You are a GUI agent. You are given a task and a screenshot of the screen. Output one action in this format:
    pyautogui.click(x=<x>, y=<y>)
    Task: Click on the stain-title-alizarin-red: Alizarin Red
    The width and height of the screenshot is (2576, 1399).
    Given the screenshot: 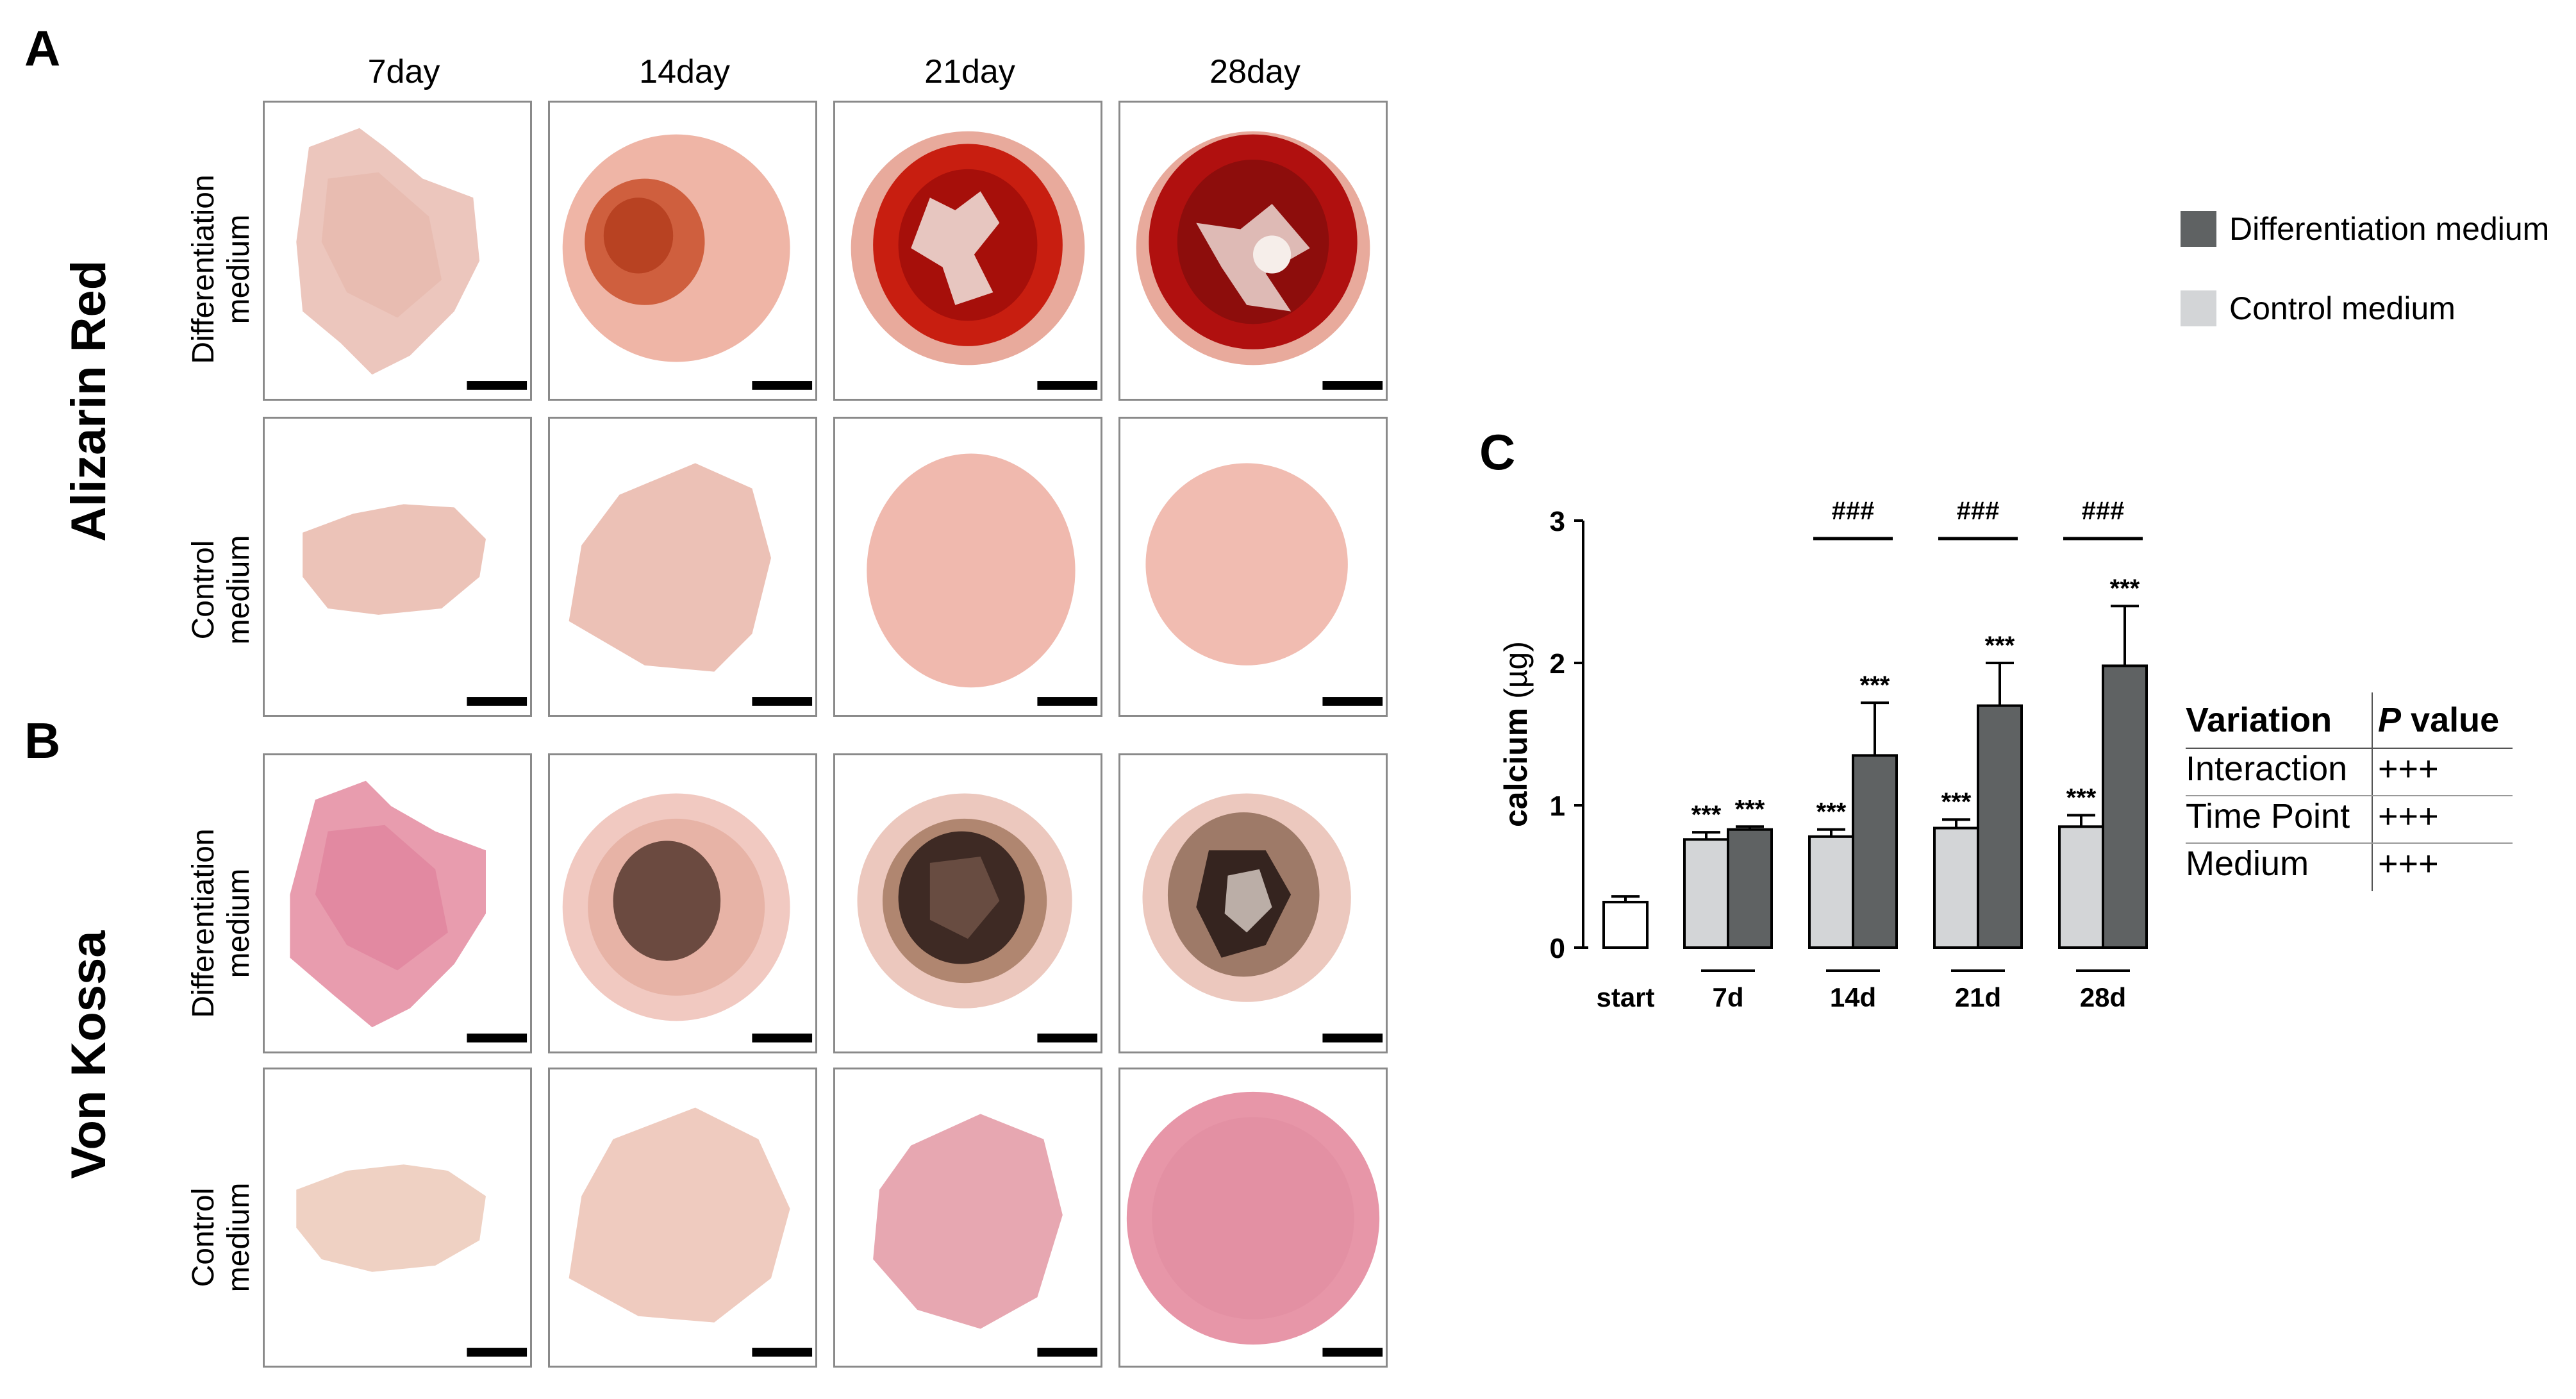 What is the action you would take?
    pyautogui.click(x=89, y=401)
    